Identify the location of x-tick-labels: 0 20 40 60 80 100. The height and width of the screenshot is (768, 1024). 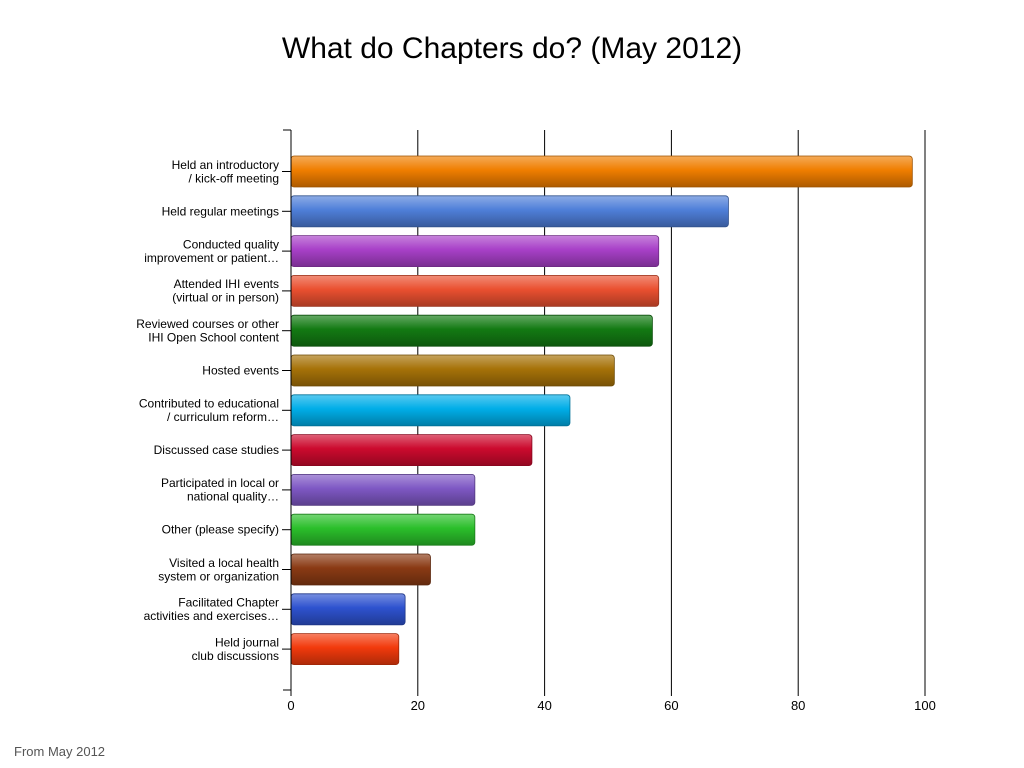
(611, 705).